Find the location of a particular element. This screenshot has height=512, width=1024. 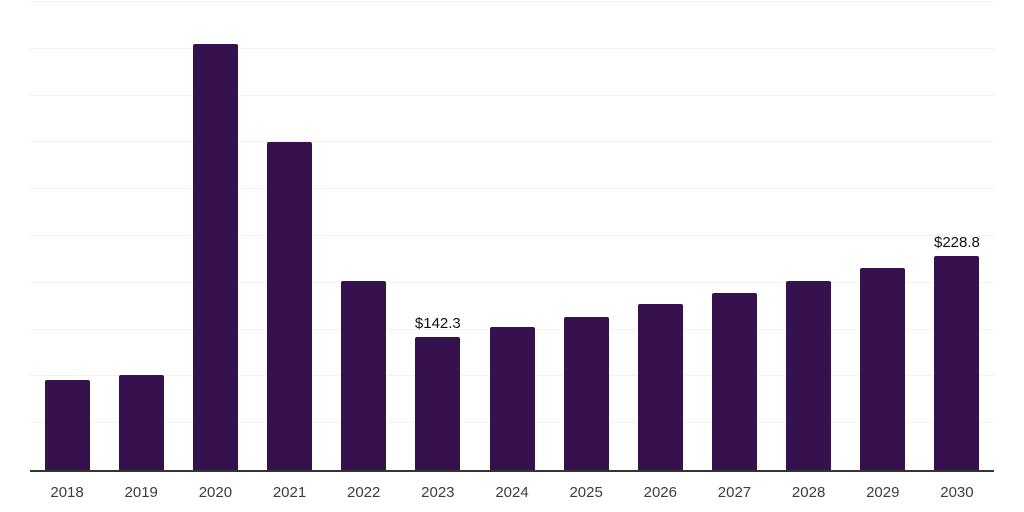

x-axis-label-2024: 2024 is located at coordinates (512, 492).